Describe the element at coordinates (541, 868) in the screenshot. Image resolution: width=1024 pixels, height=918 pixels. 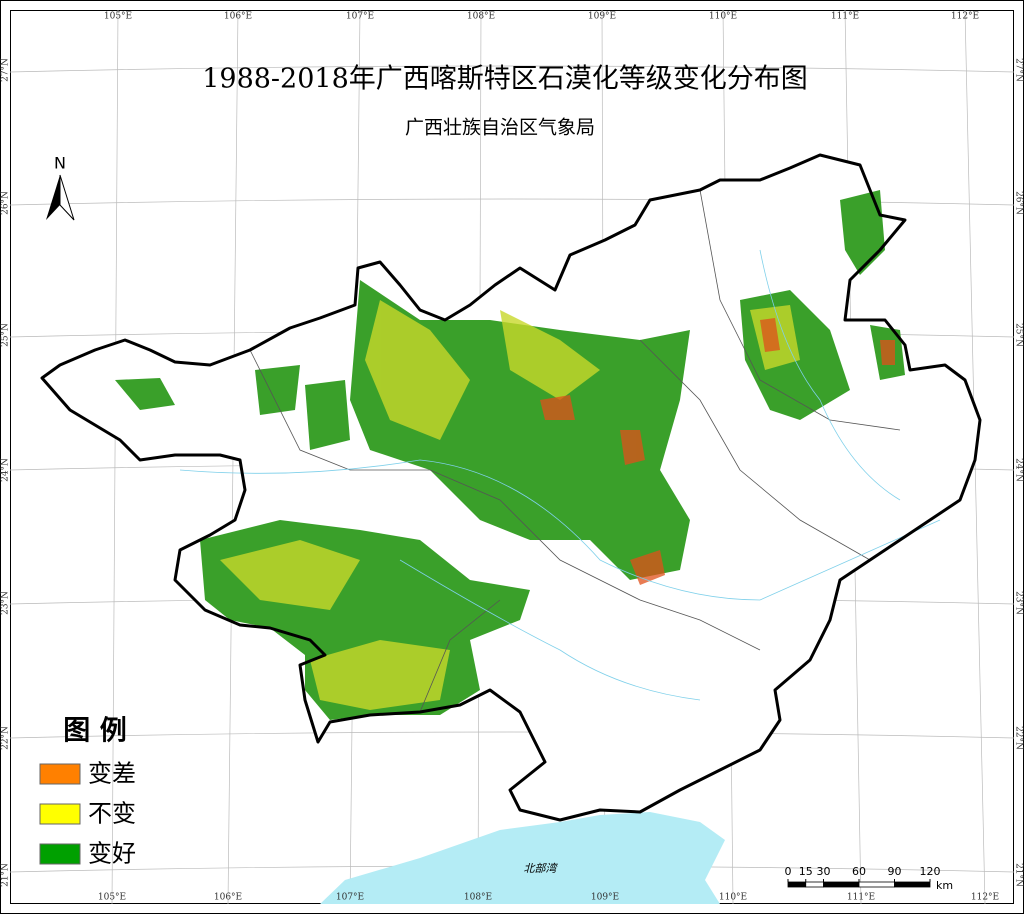
I see `sea-label: 北部湾` at that location.